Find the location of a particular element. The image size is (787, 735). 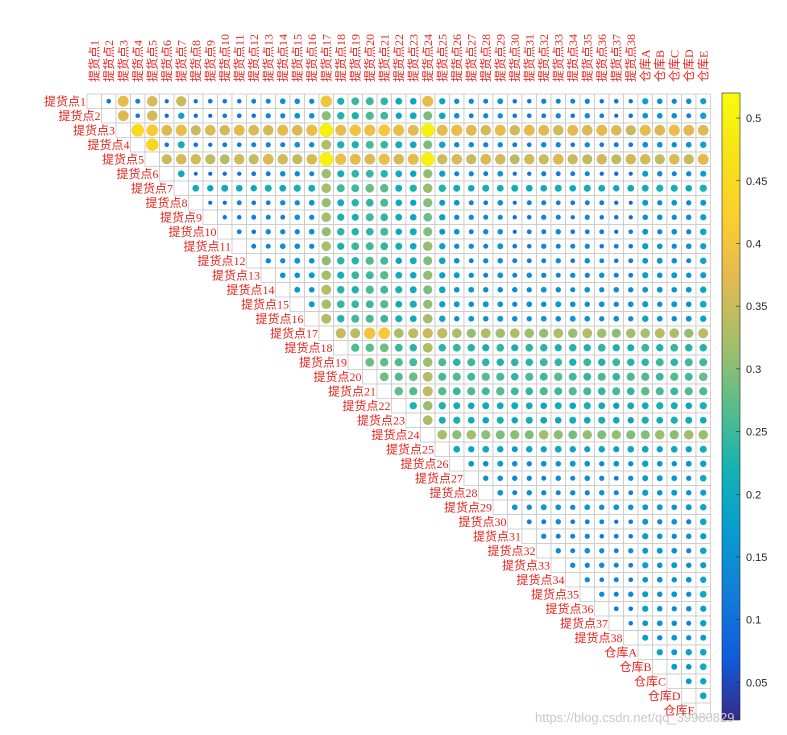

row-label: 提货点30 is located at coordinates (482, 521).